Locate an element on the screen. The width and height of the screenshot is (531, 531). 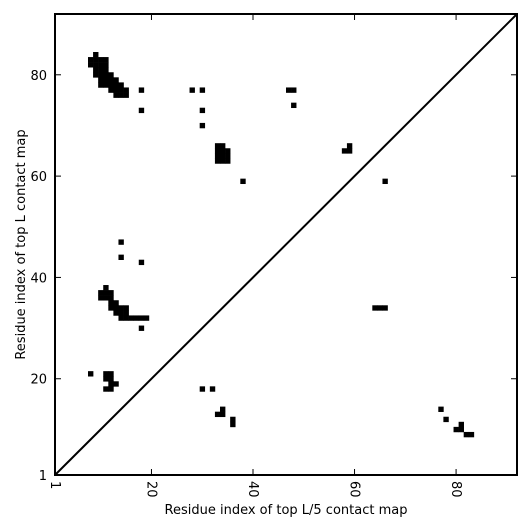
x-axis-label: Residue index of top L/5 contact map is located at coordinates (286, 510).